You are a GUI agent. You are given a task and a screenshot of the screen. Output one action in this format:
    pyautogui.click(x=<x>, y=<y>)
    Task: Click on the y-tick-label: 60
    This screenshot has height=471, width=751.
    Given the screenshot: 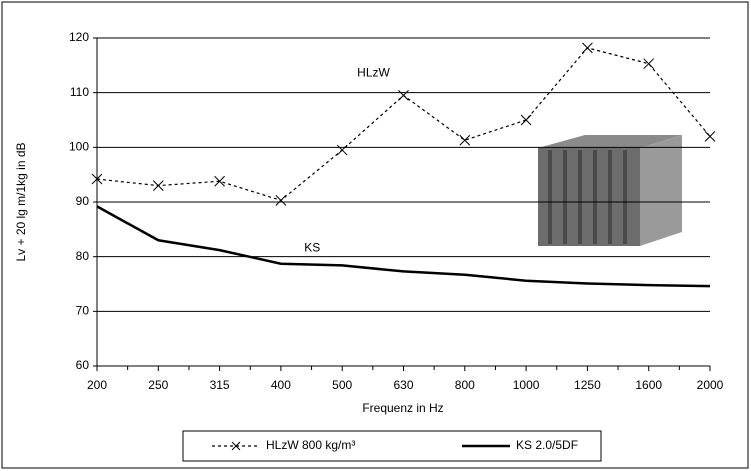 What is the action you would take?
    pyautogui.click(x=83, y=365)
    